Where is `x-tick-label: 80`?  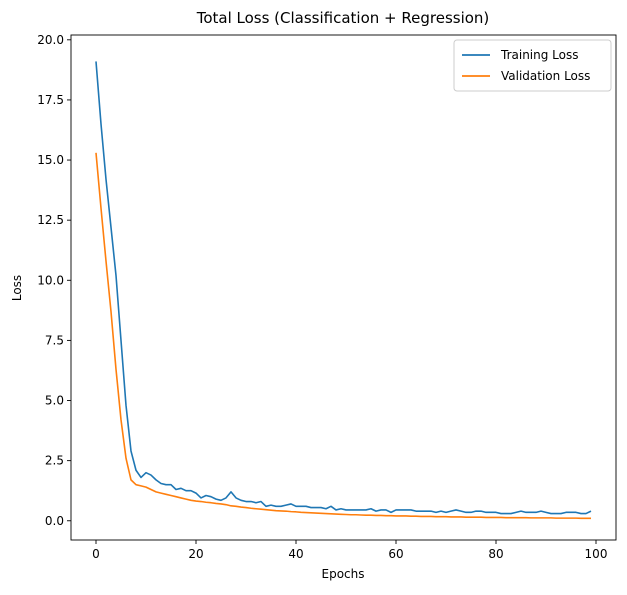 x-tick-label: 80 is located at coordinates (495, 554).